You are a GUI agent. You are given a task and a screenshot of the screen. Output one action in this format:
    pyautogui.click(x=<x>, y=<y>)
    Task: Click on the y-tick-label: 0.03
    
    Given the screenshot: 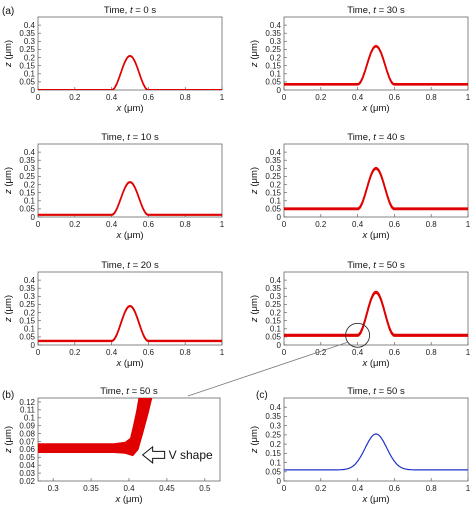 What is the action you would take?
    pyautogui.click(x=27, y=473)
    